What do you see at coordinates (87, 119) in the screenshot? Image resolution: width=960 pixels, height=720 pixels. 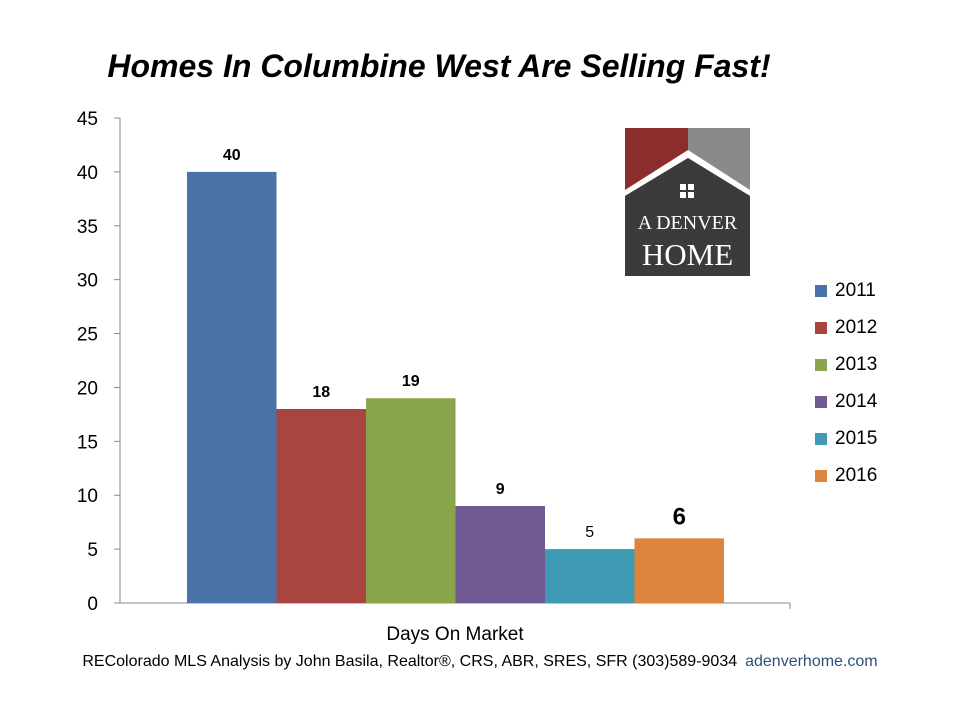 I see `y-tick-label: 45` at bounding box center [87, 119].